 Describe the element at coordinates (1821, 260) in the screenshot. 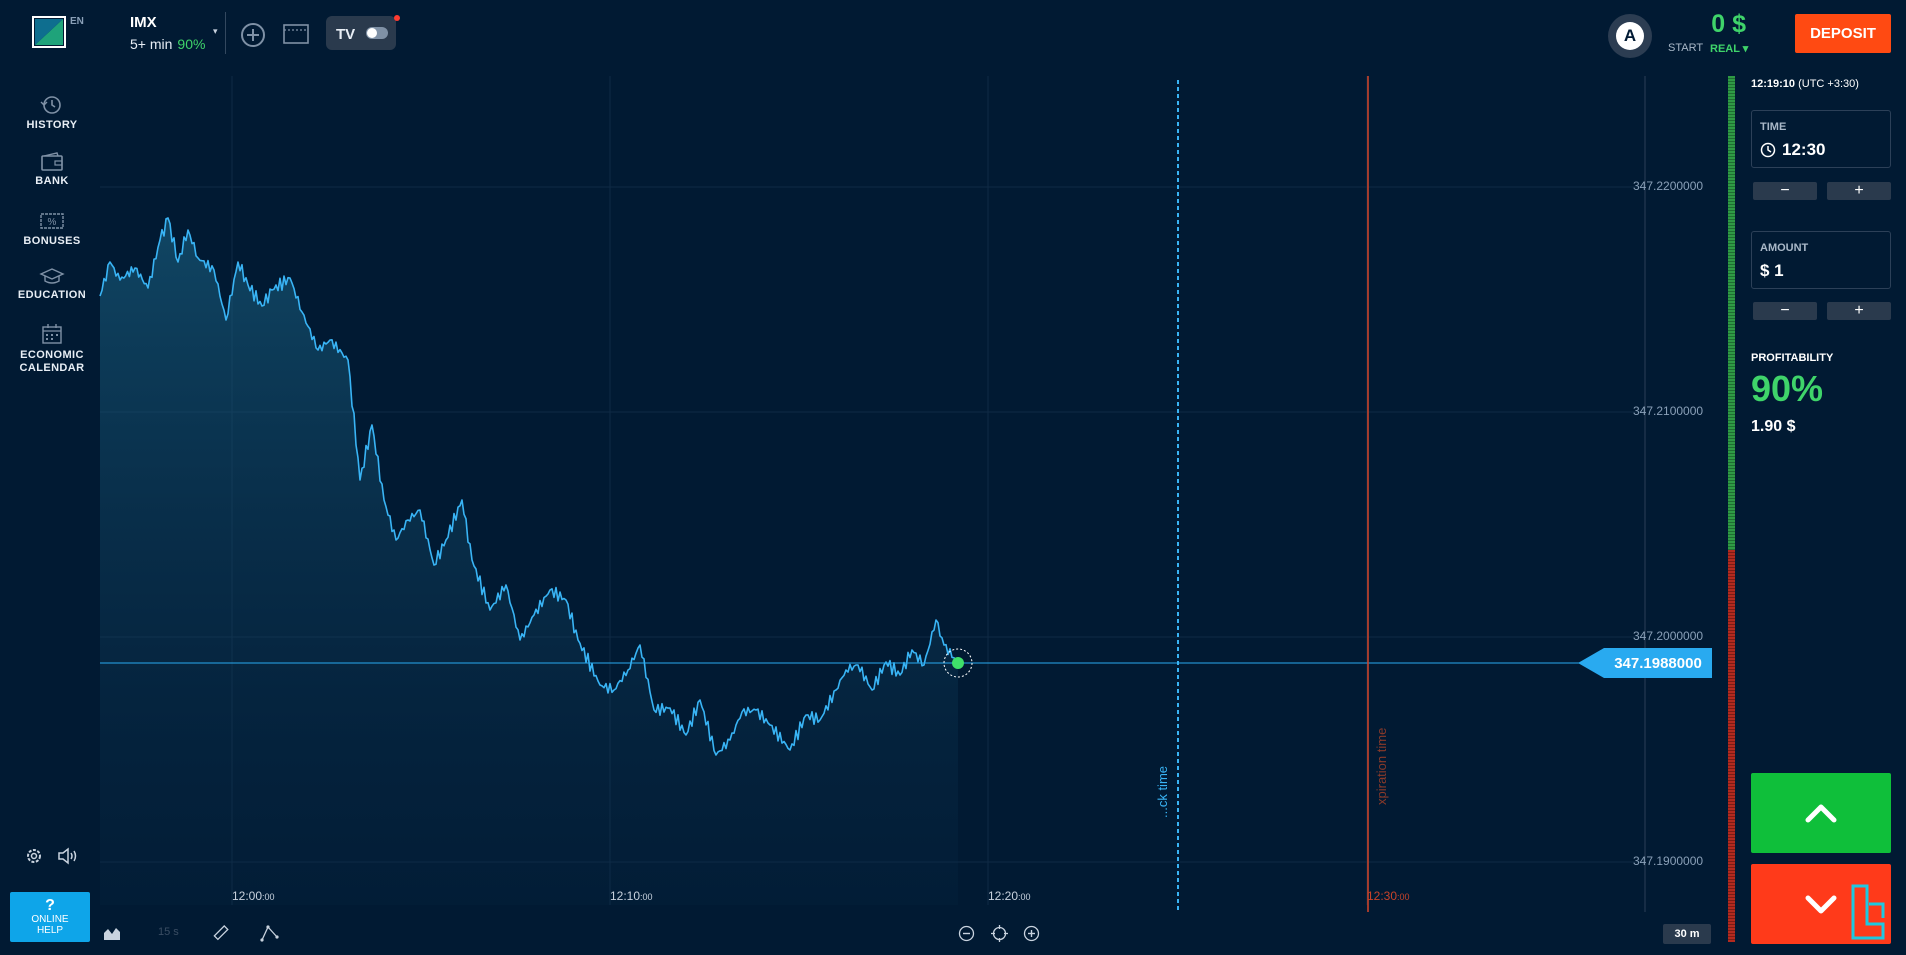

I see `amount-field: AMOUNT $ 1` at that location.